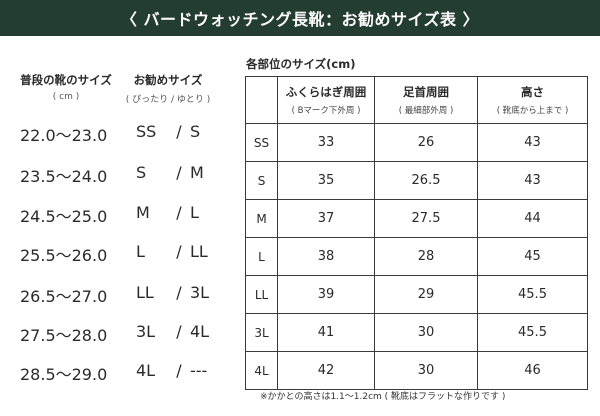 The width and height of the screenshot is (600, 416). I want to click on table-row: L 38 28 45, so click(416, 256).